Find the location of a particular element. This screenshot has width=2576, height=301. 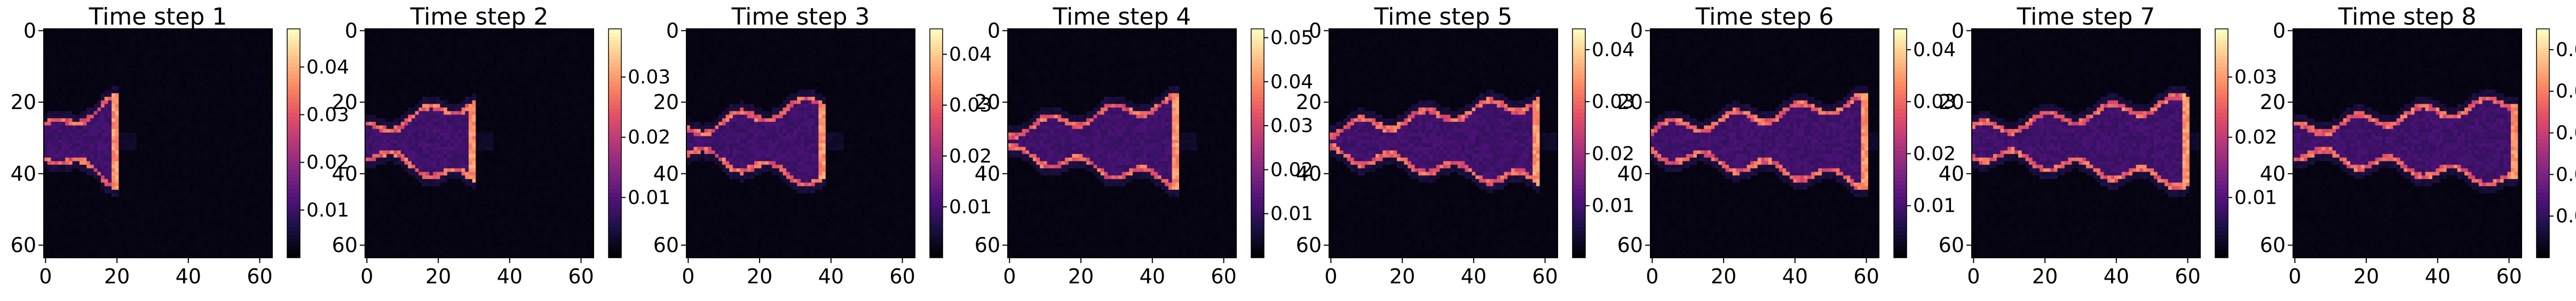

colorbar-segment is located at coordinates (293, 35).